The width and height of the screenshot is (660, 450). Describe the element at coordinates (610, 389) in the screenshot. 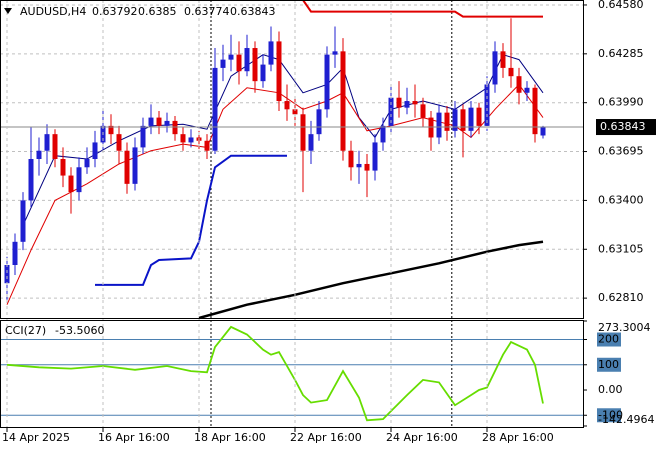

I see `y-tick-label: 0.00` at that location.